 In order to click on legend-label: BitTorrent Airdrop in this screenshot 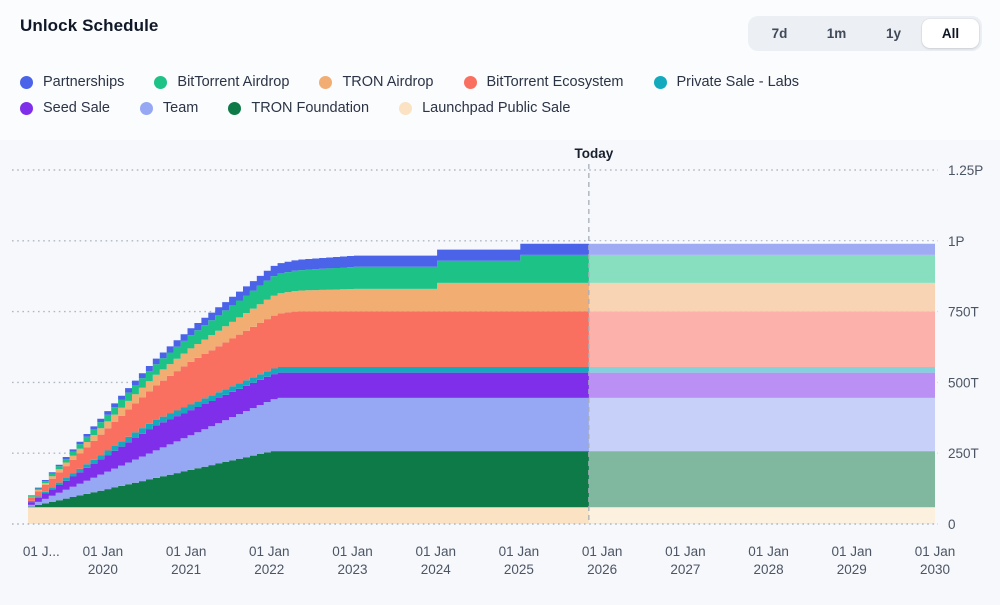, I will do `click(233, 82)`.